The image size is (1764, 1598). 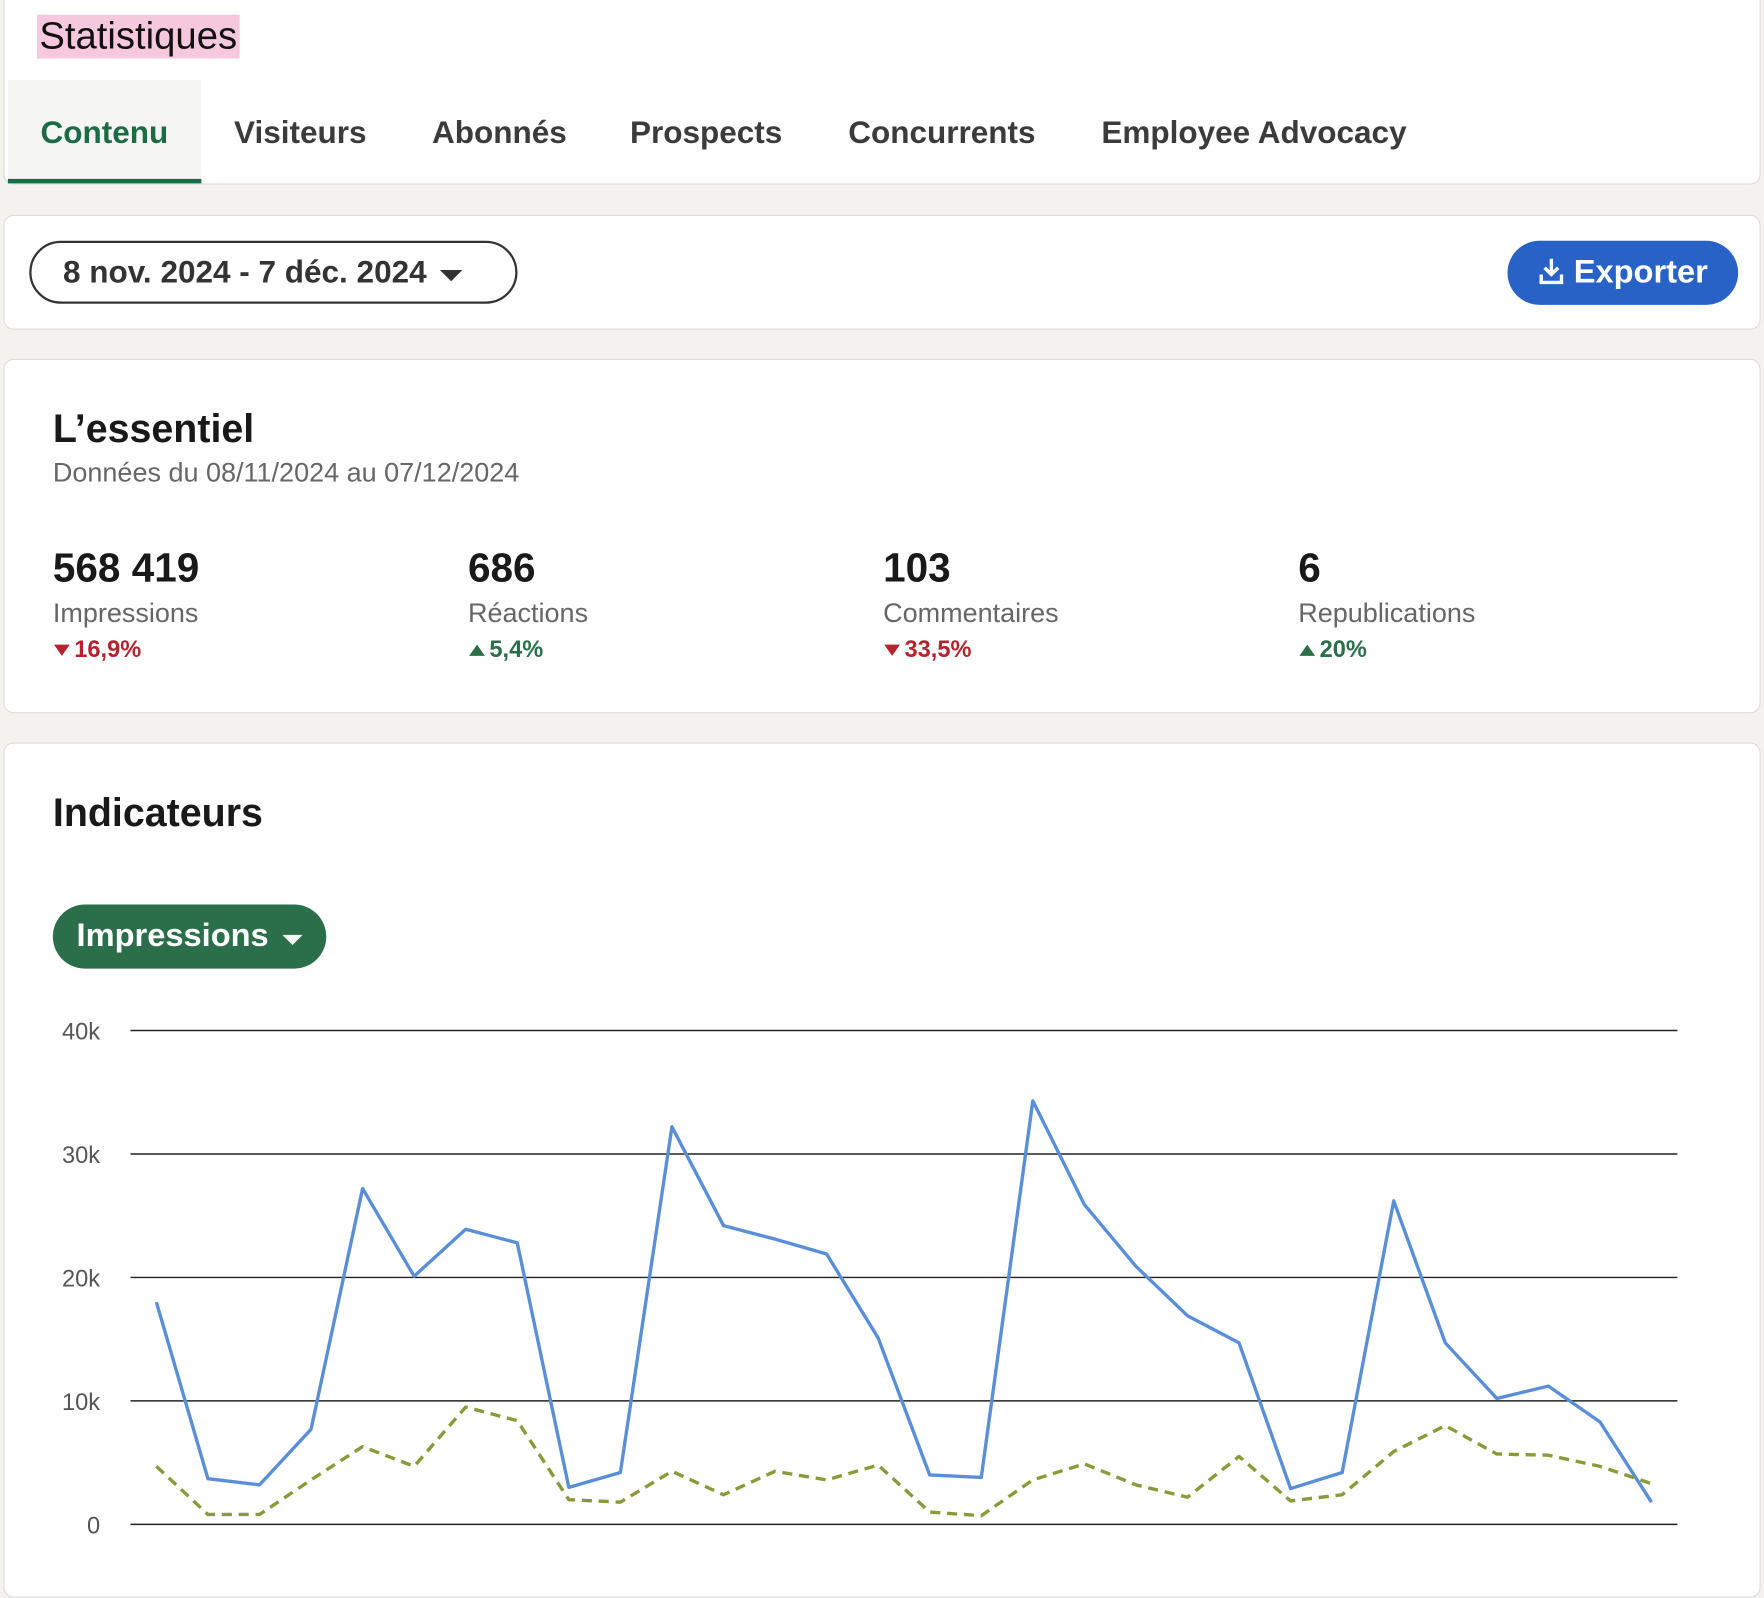 I want to click on export-text: Exporter, so click(x=1640, y=272).